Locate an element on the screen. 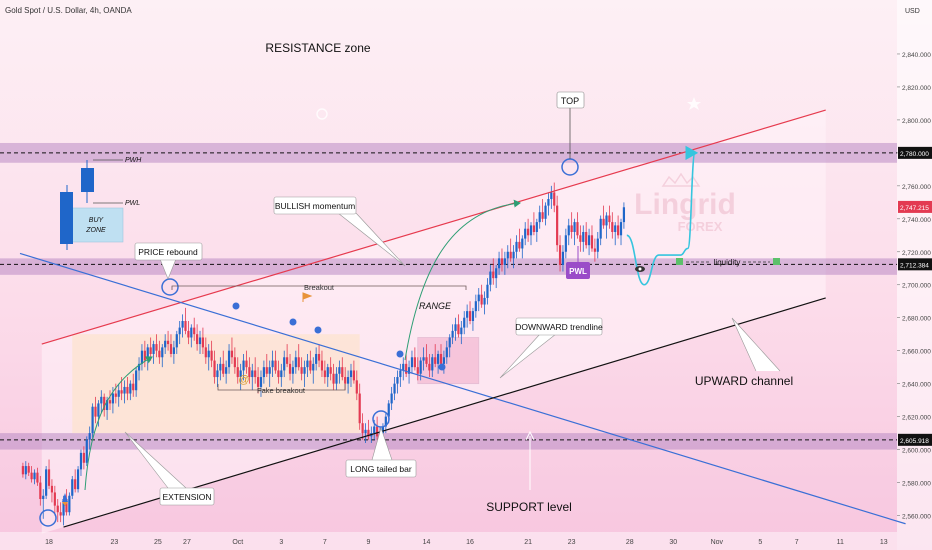  top-label-box is located at coordinates (570, 100).